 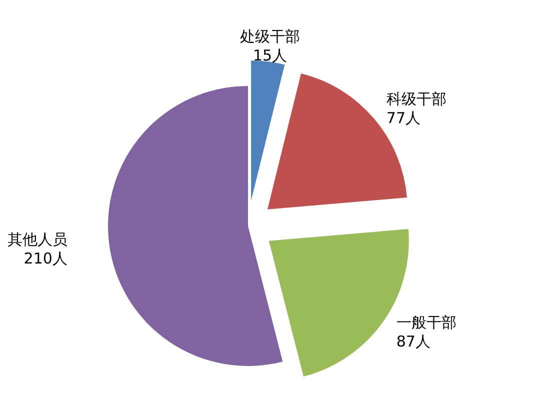 I want to click on slice-label: 一般干部, so click(x=426, y=322).